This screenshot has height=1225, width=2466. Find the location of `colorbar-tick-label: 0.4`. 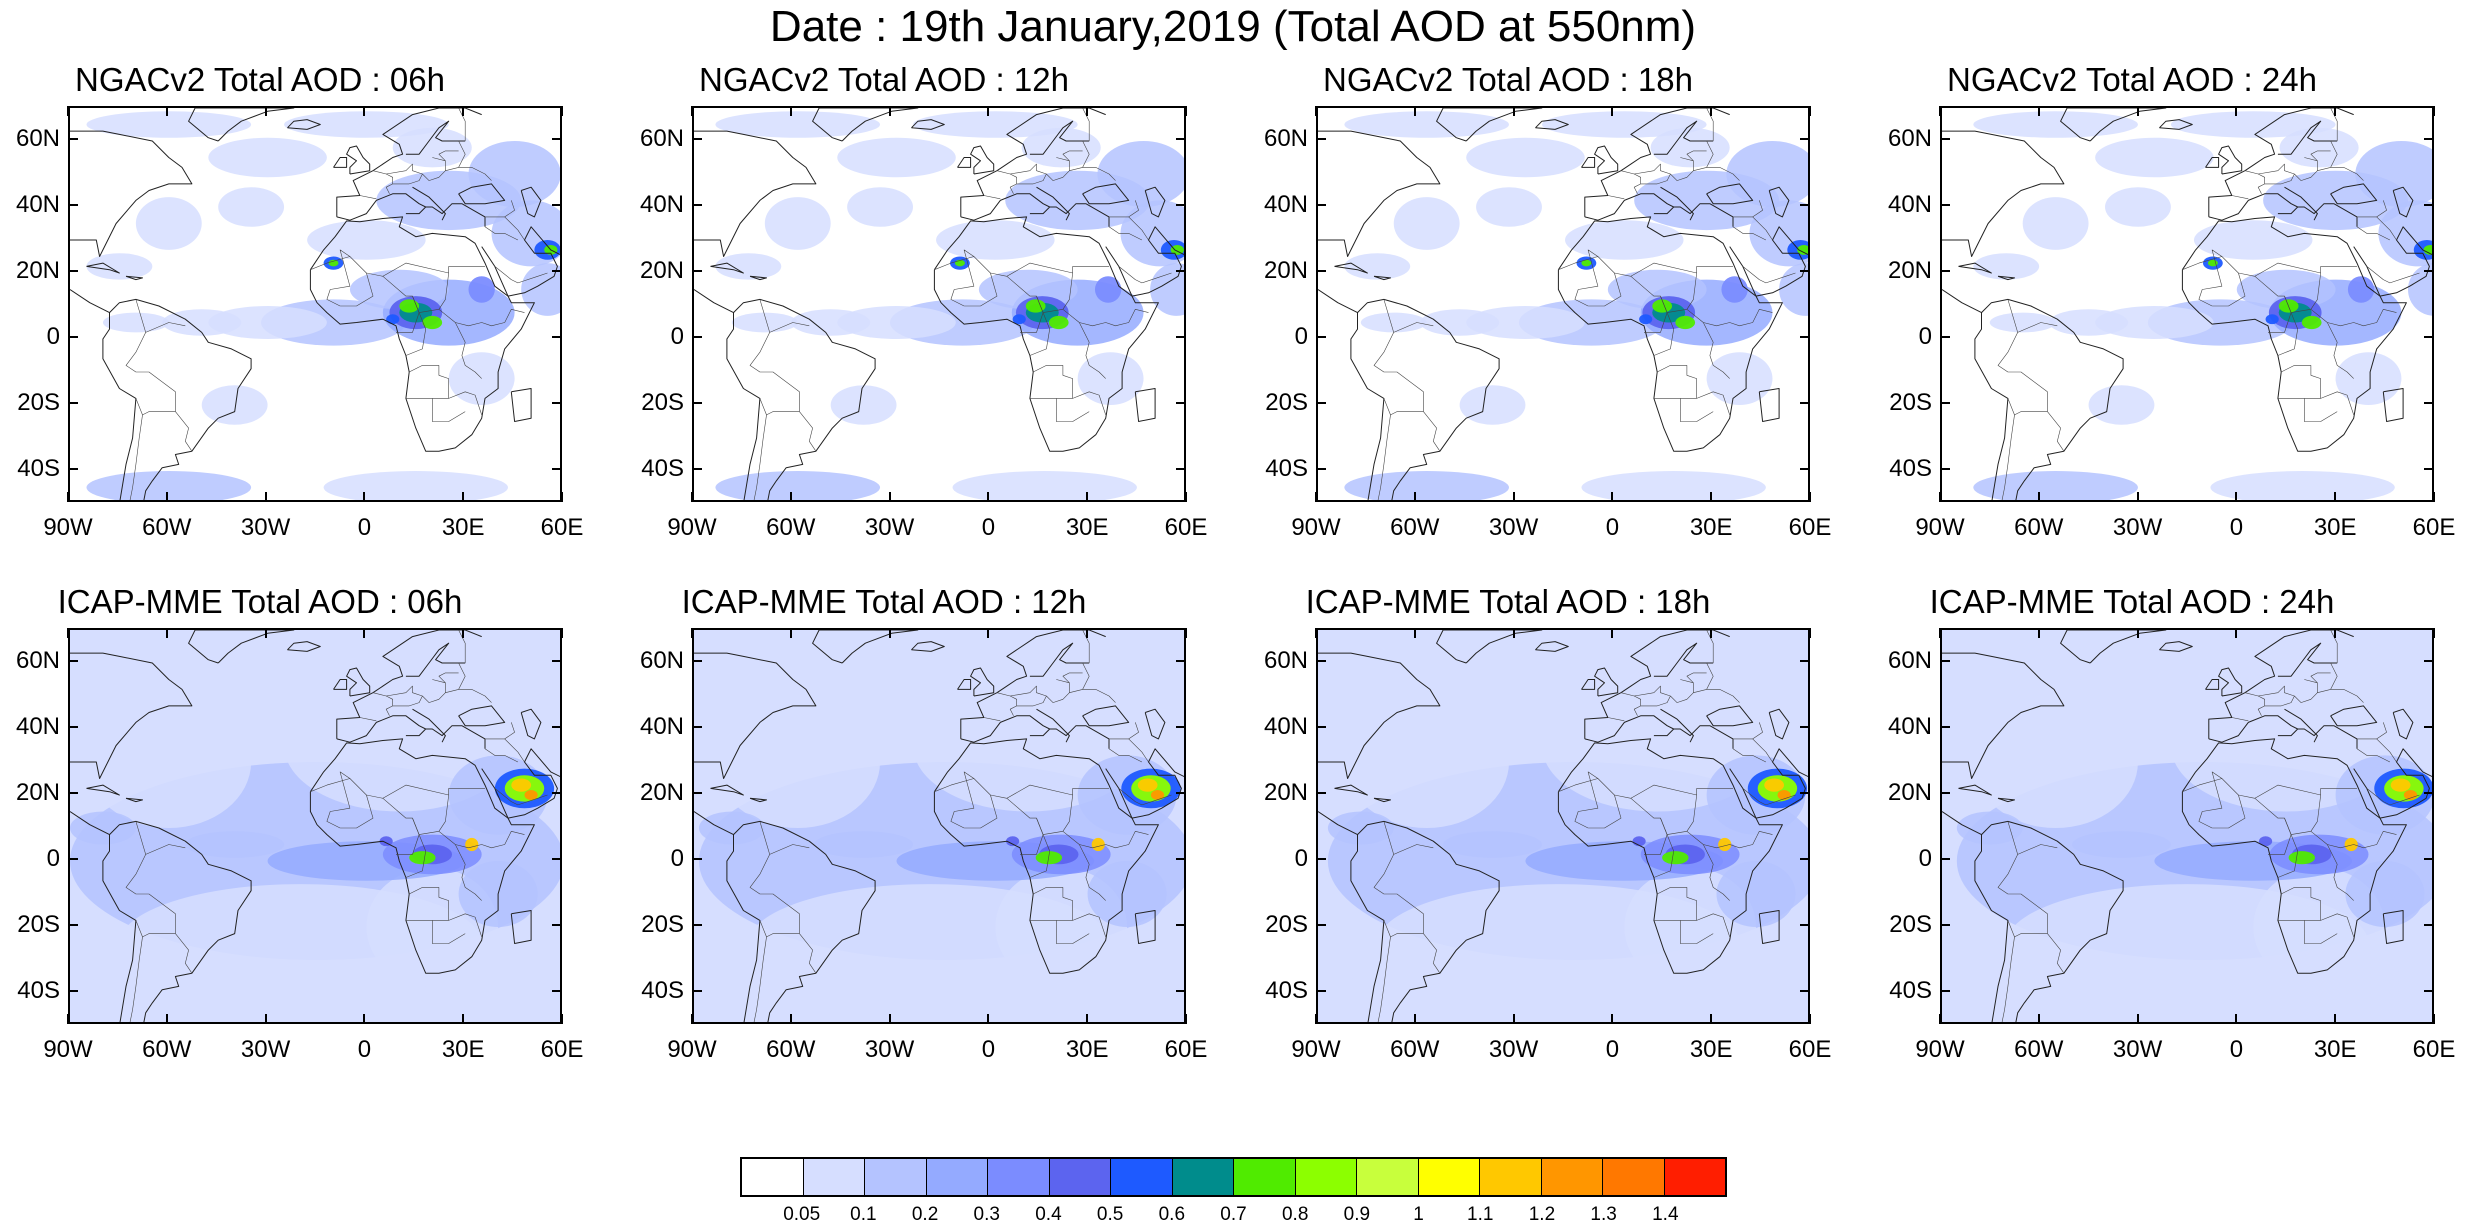

colorbar-tick-label: 0.4 is located at coordinates (1048, 1214).